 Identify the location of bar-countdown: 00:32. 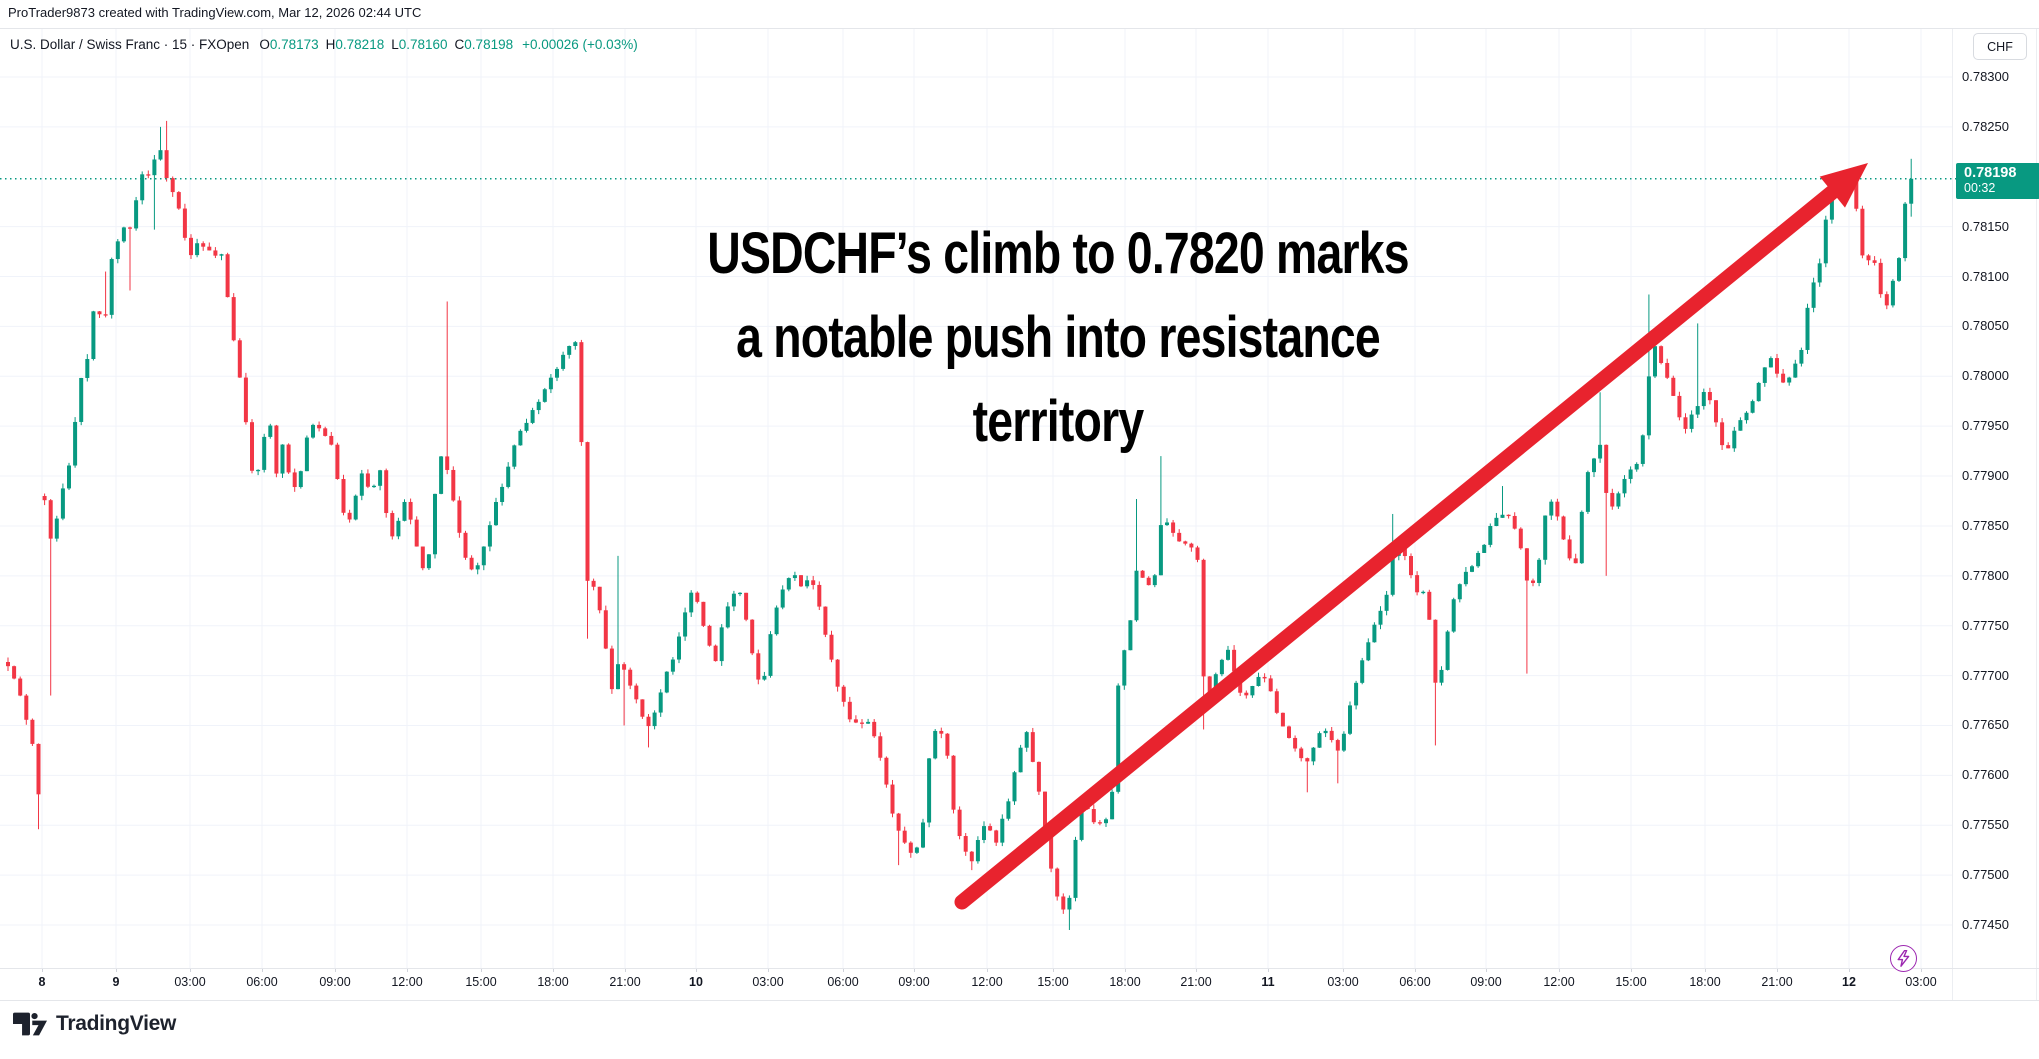
(1980, 188).